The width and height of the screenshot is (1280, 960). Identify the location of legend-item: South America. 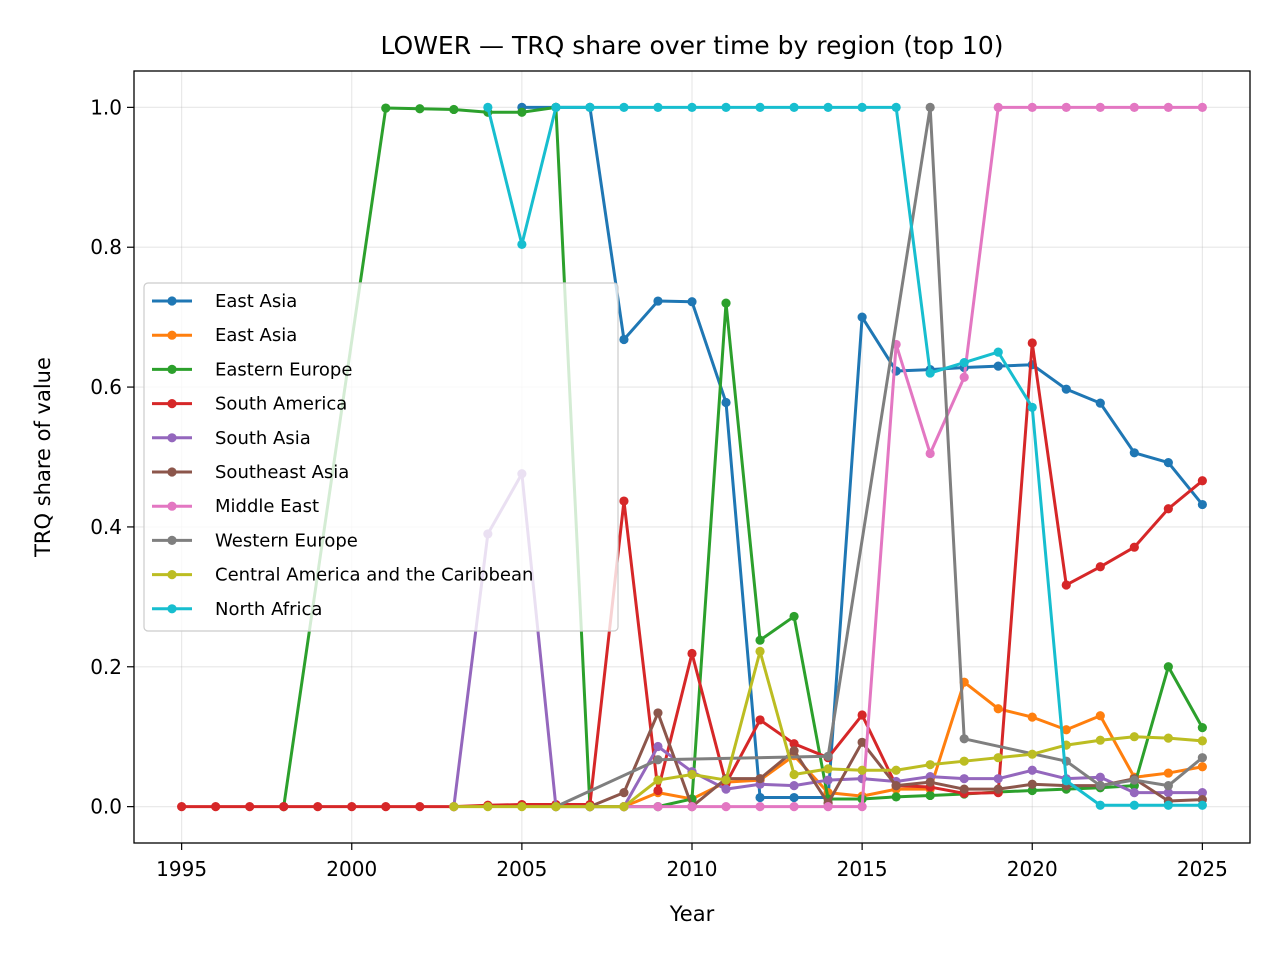
(249, 404).